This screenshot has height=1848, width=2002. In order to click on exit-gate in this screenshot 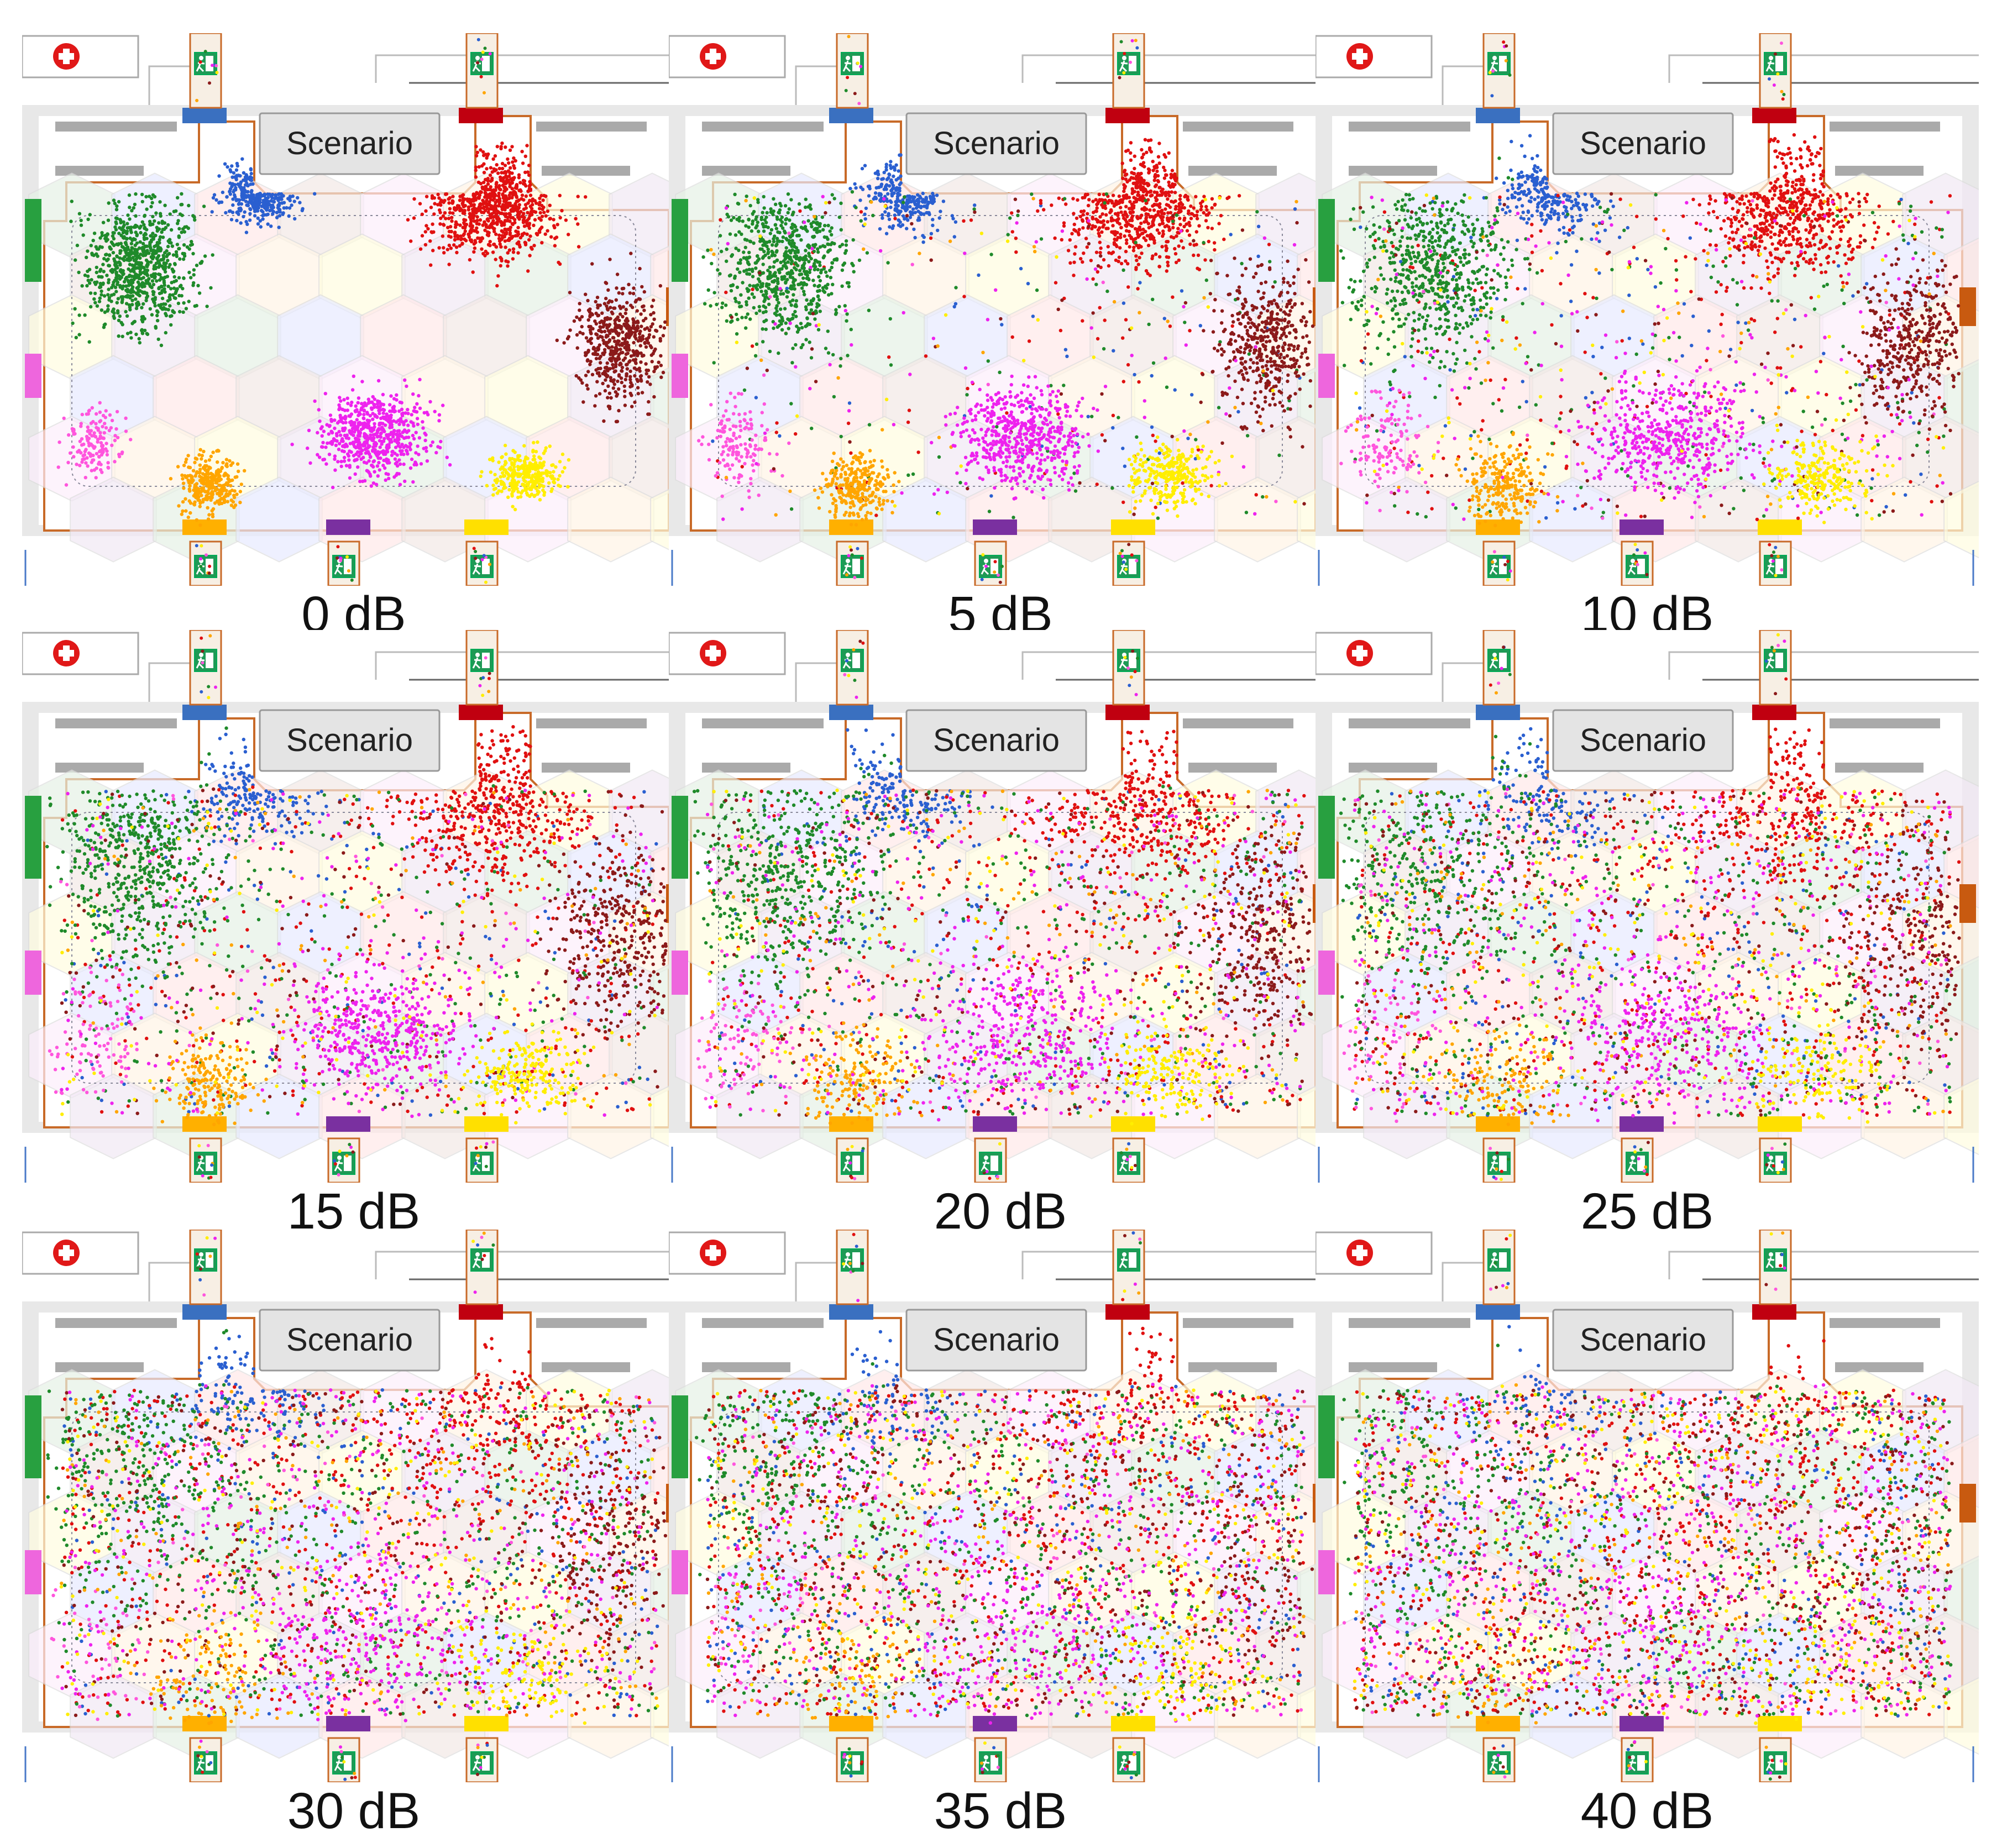, I will do `click(481, 116)`.